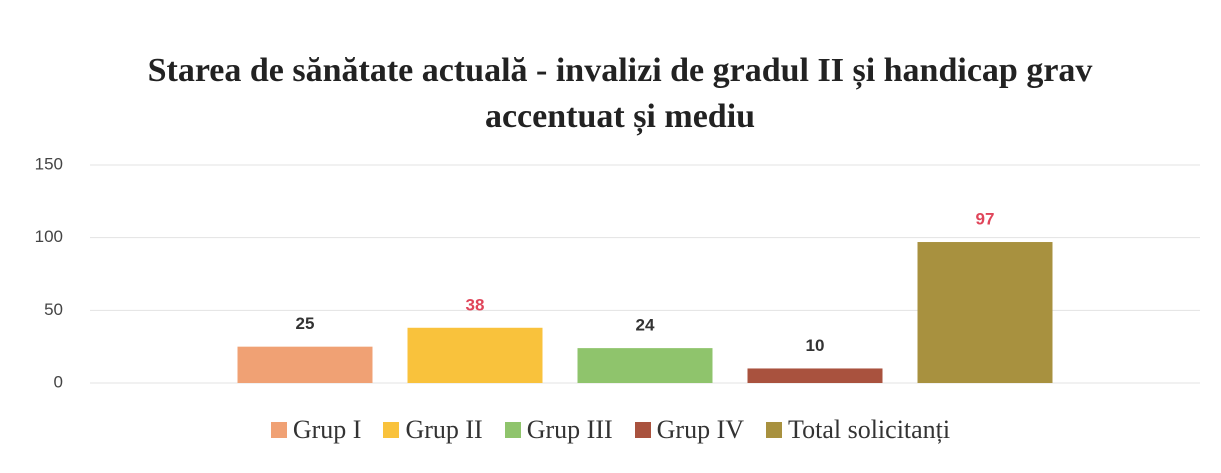  Describe the element at coordinates (53, 309) in the screenshot. I see `y-tick-label: 50` at that location.